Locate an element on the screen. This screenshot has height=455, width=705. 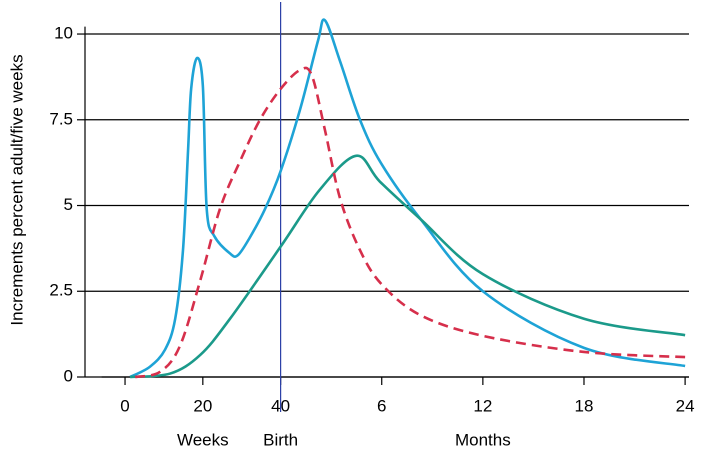
annotation: Birth is located at coordinates (280, 439).